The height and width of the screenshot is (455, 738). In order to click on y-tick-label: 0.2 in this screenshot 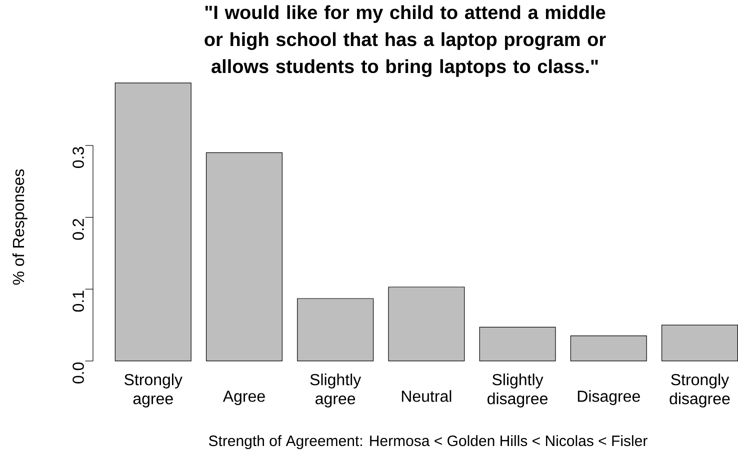, I will do `click(78, 229)`.